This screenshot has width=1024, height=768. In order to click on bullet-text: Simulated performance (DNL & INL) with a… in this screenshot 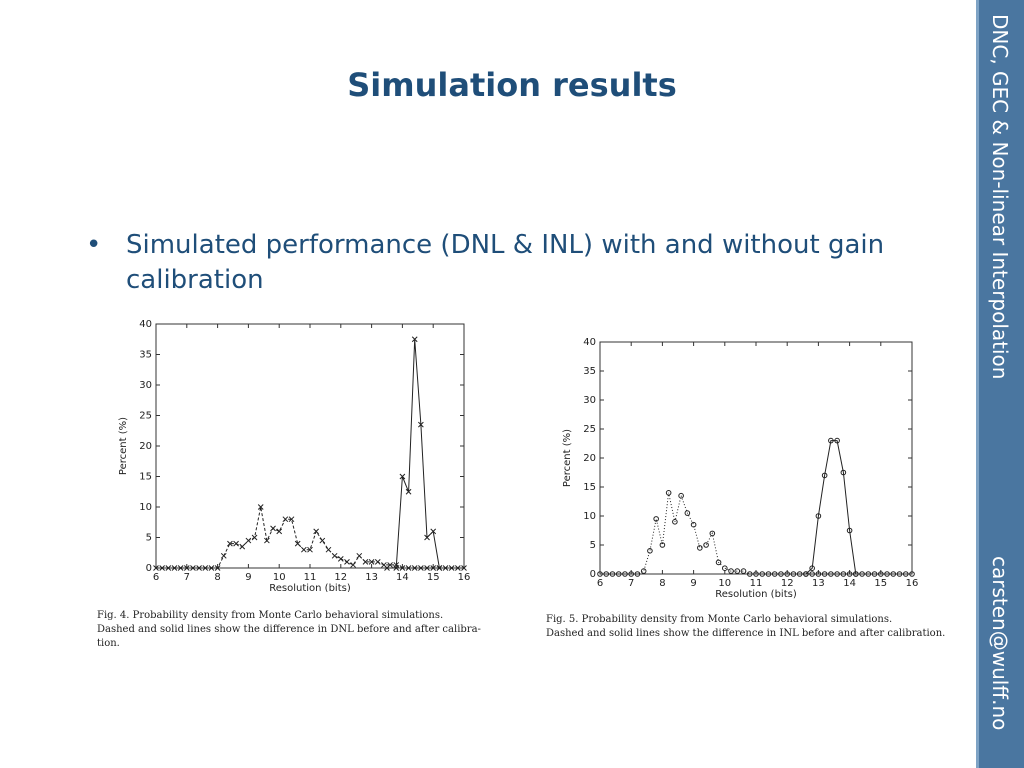, I will do `click(505, 262)`.